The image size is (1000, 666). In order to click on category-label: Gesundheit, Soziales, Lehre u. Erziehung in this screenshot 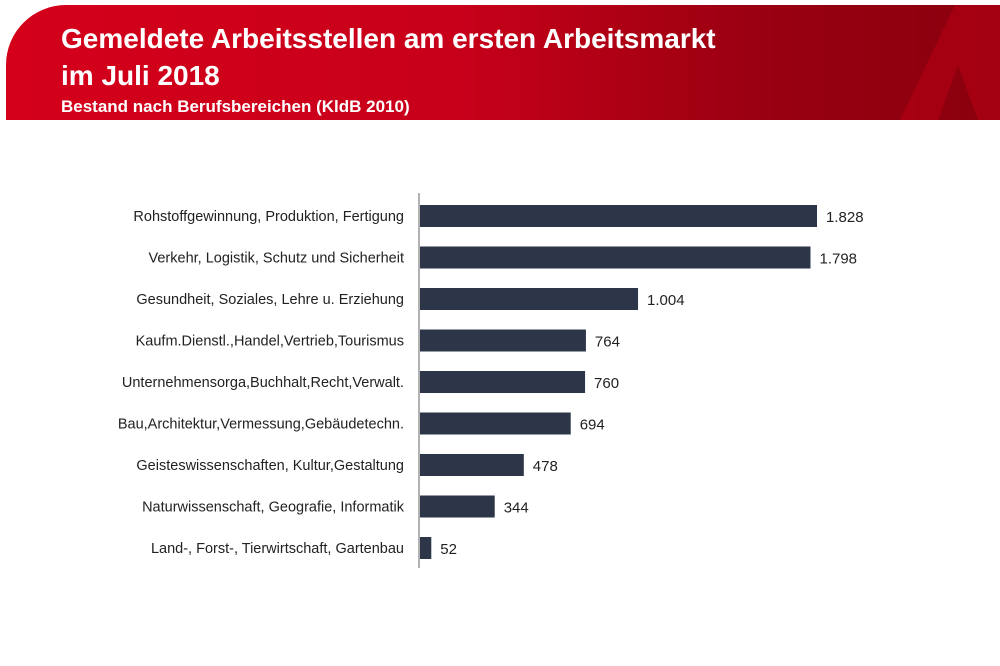, I will do `click(270, 300)`.